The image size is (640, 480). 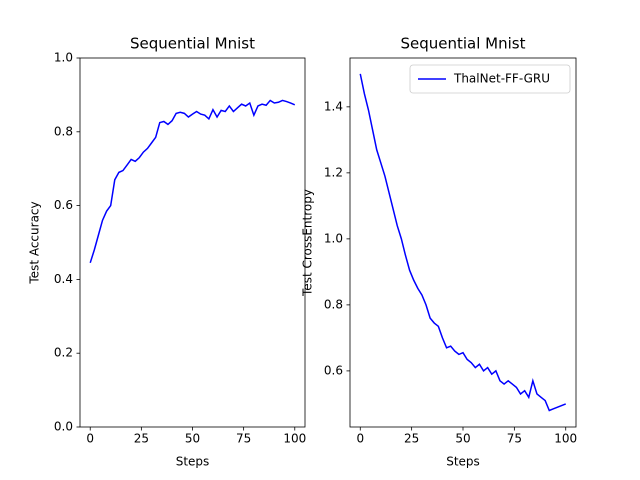 What do you see at coordinates (333, 106) in the screenshot?
I see `y-tick-label: 1.4` at bounding box center [333, 106].